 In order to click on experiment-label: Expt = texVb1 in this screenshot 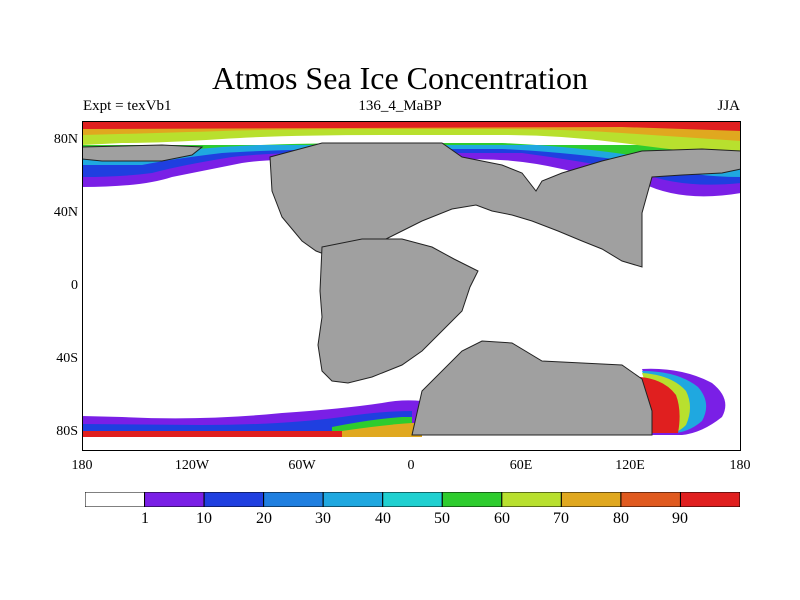, I will do `click(127, 106)`.